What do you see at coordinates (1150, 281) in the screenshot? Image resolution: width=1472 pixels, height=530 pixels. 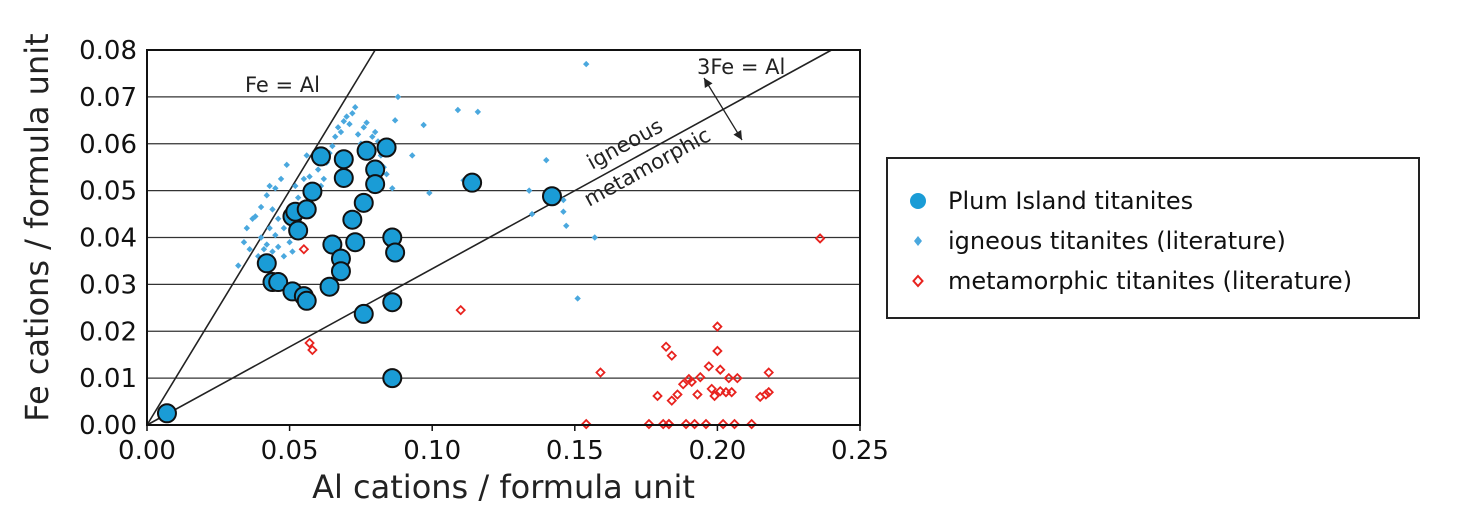 I see `legend-label: metamorphic titanites (literature)` at bounding box center [1150, 281].